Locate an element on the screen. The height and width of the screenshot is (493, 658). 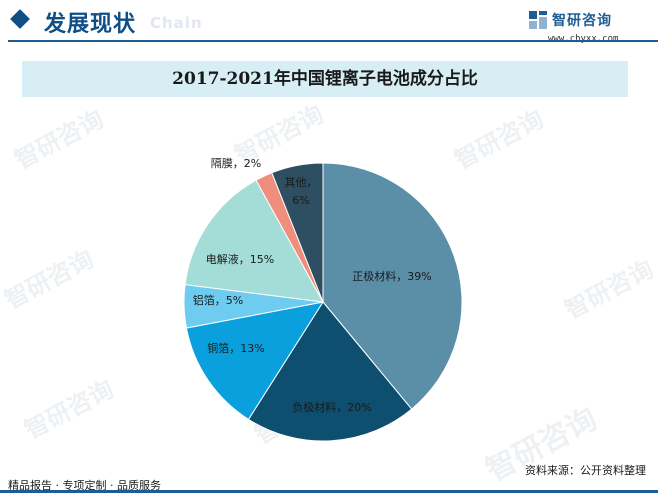
slice-label-1: 正极材料，39% is located at coordinates (391, 276).